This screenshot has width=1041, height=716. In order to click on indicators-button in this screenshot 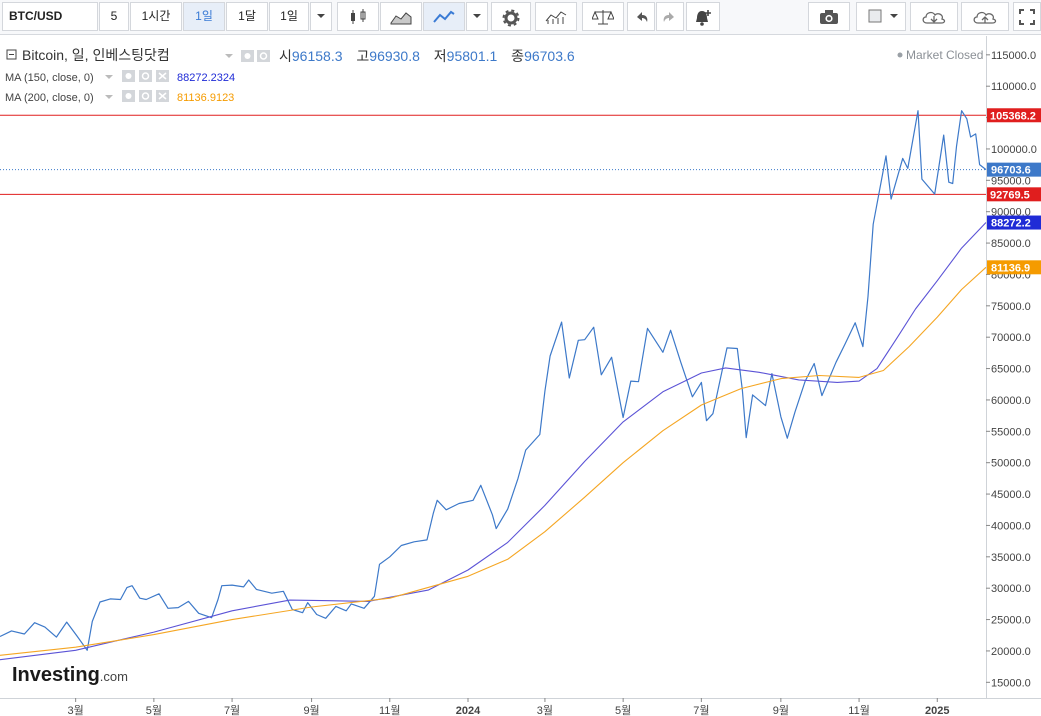, I will do `click(556, 16)`.